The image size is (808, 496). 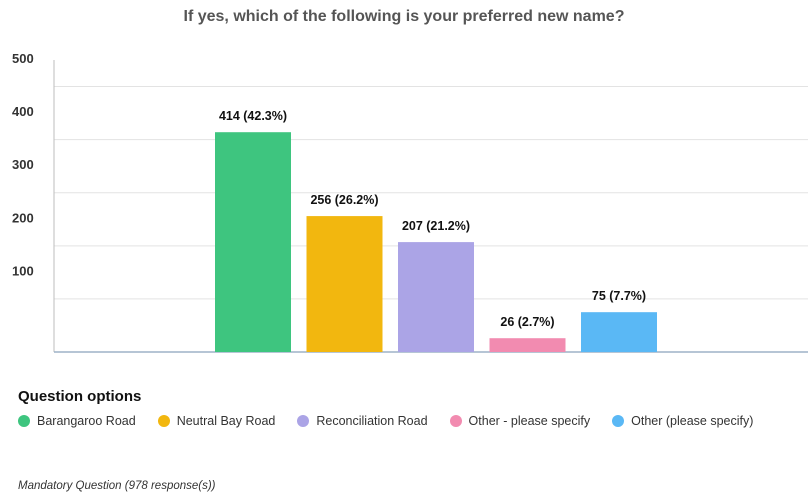 I want to click on y-tick-label: 500, so click(x=23, y=58).